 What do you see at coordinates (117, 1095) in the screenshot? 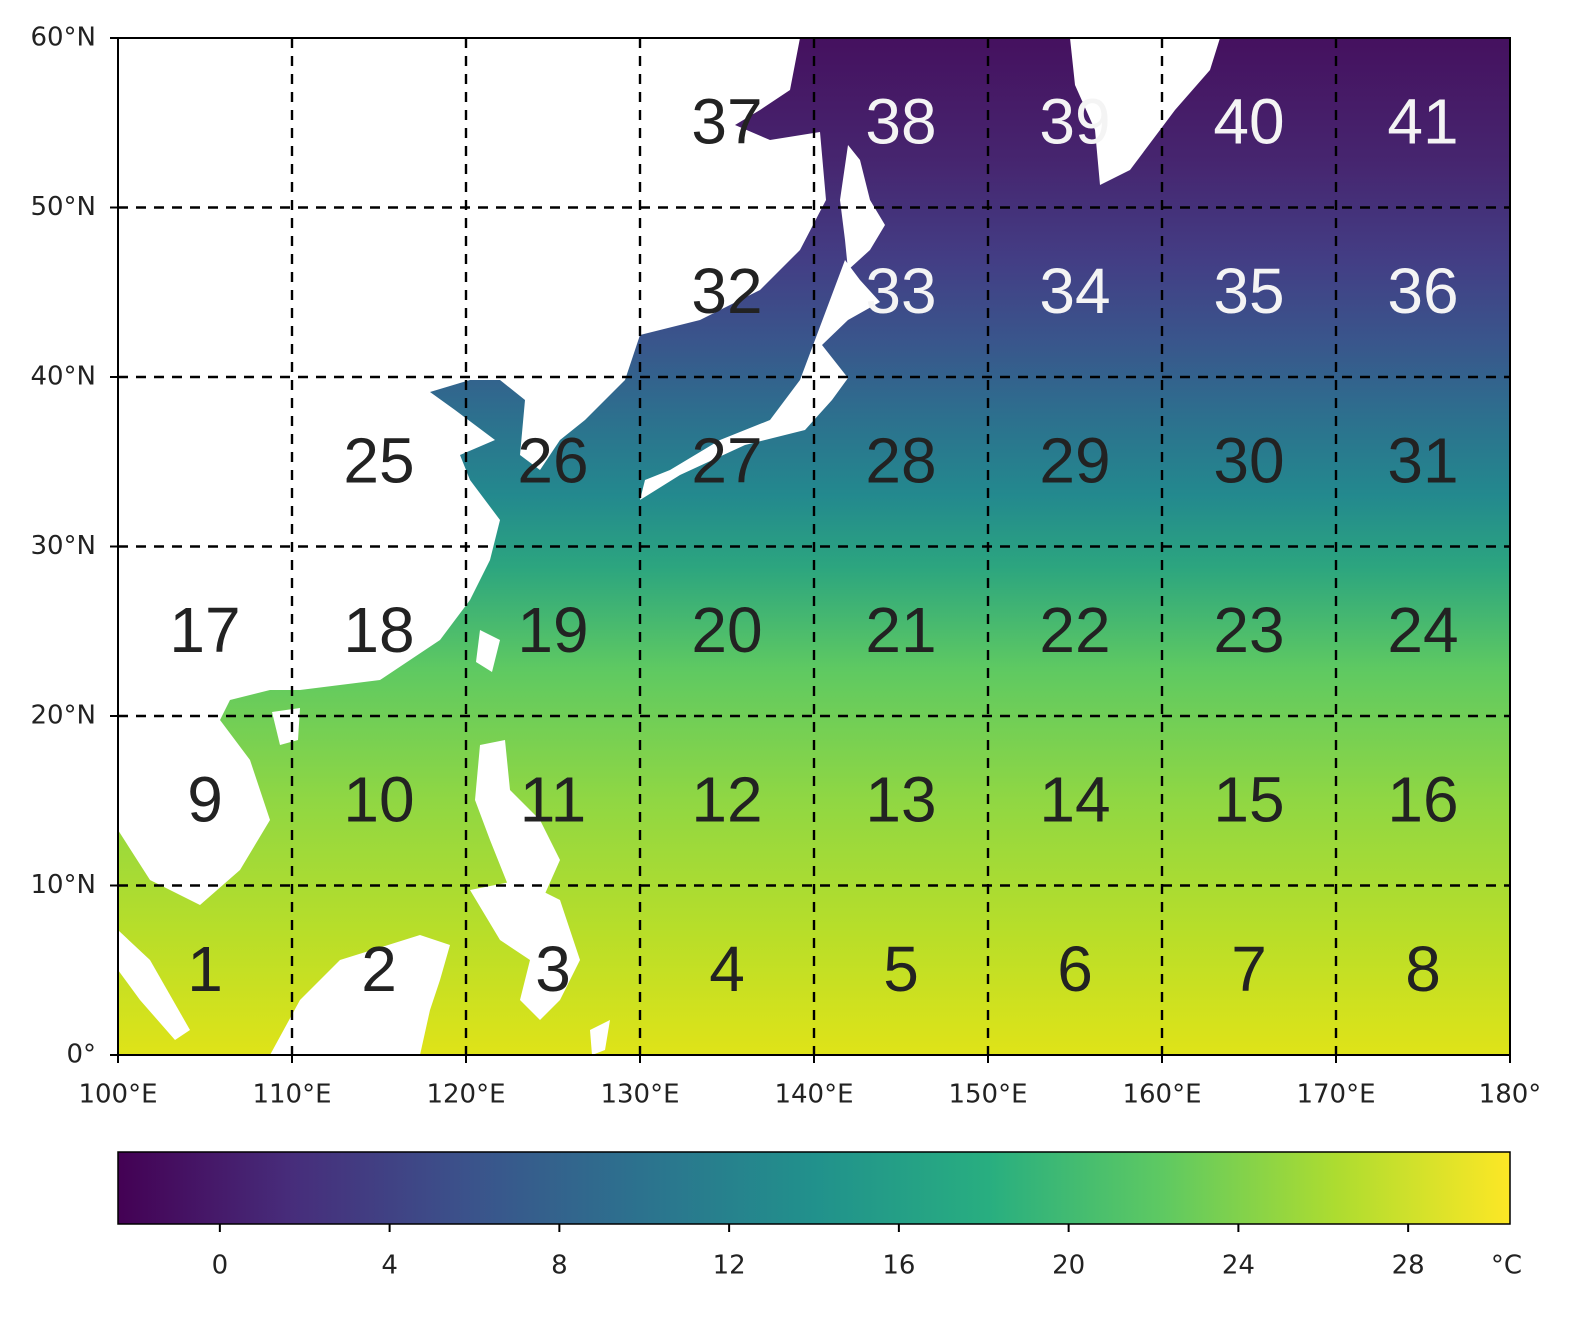
I see `x-tick-label: 100°E` at bounding box center [117, 1095].